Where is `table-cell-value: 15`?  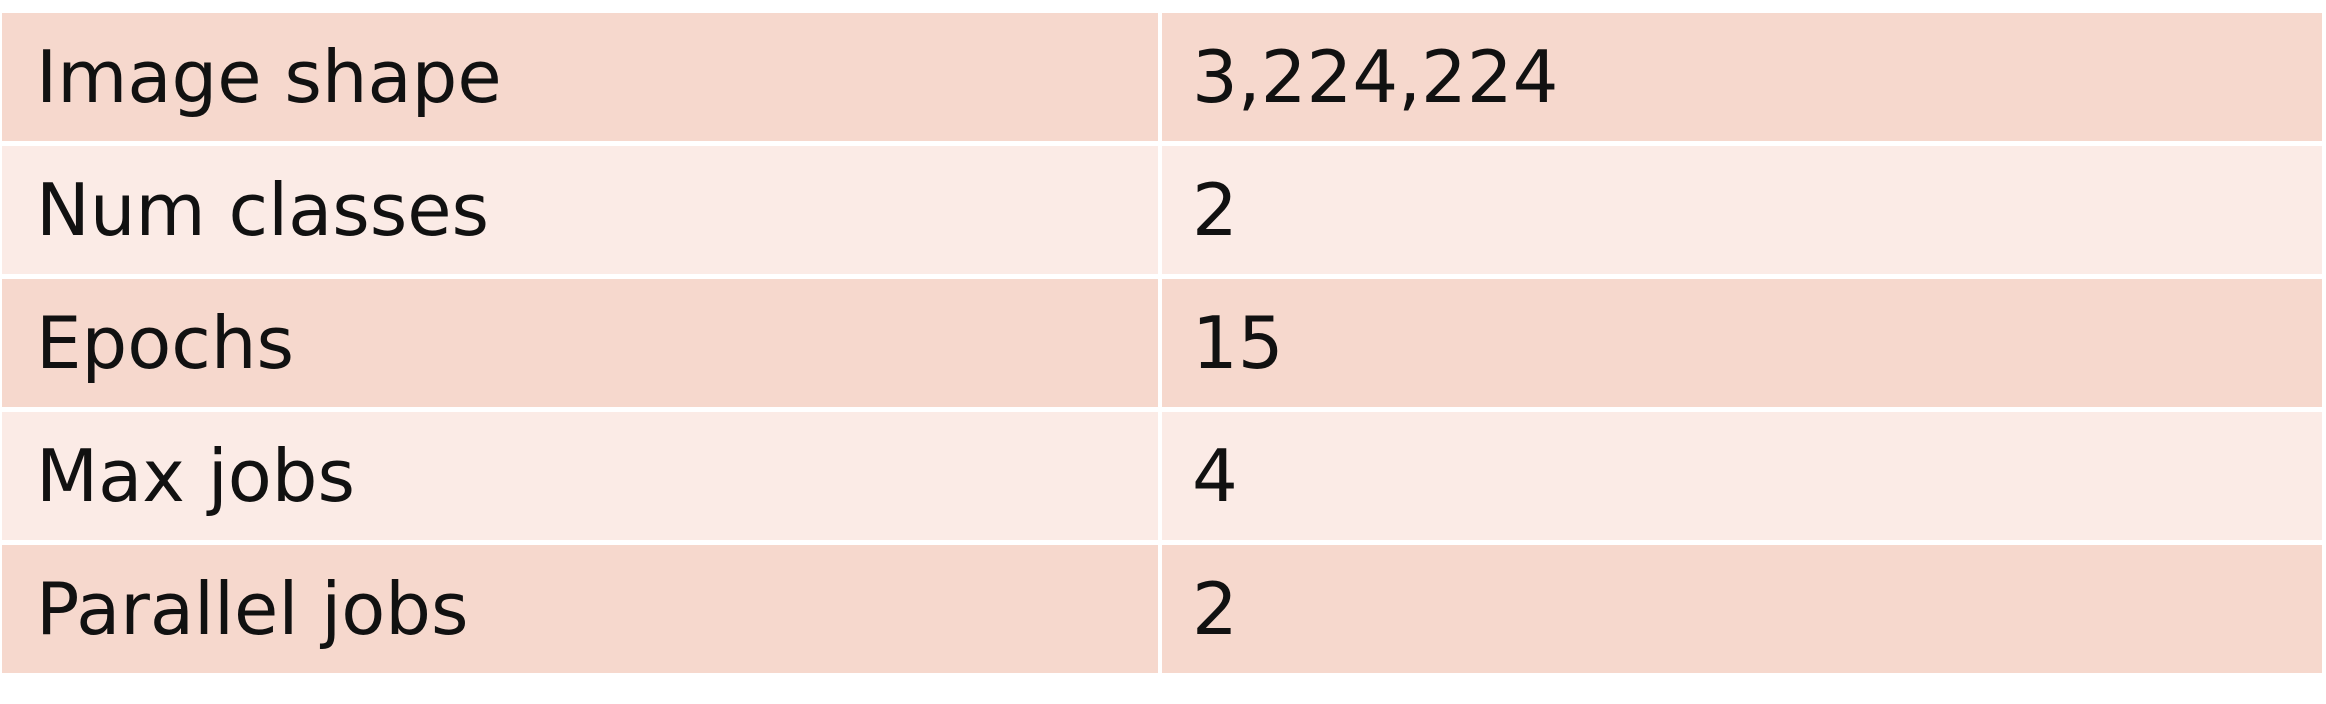
table-cell-value: 15 is located at coordinates (1742, 343).